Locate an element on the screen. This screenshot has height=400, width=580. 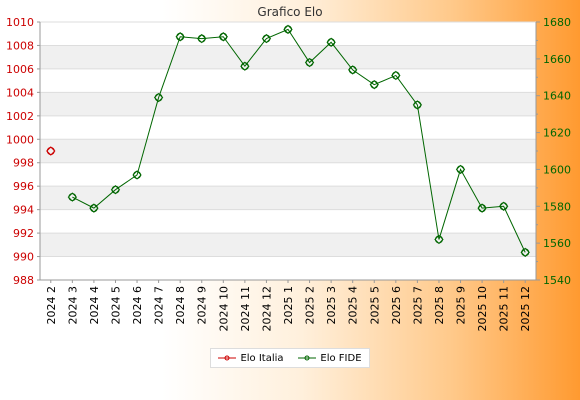
left-tick-label: 1002 is located at coordinates (20, 116).